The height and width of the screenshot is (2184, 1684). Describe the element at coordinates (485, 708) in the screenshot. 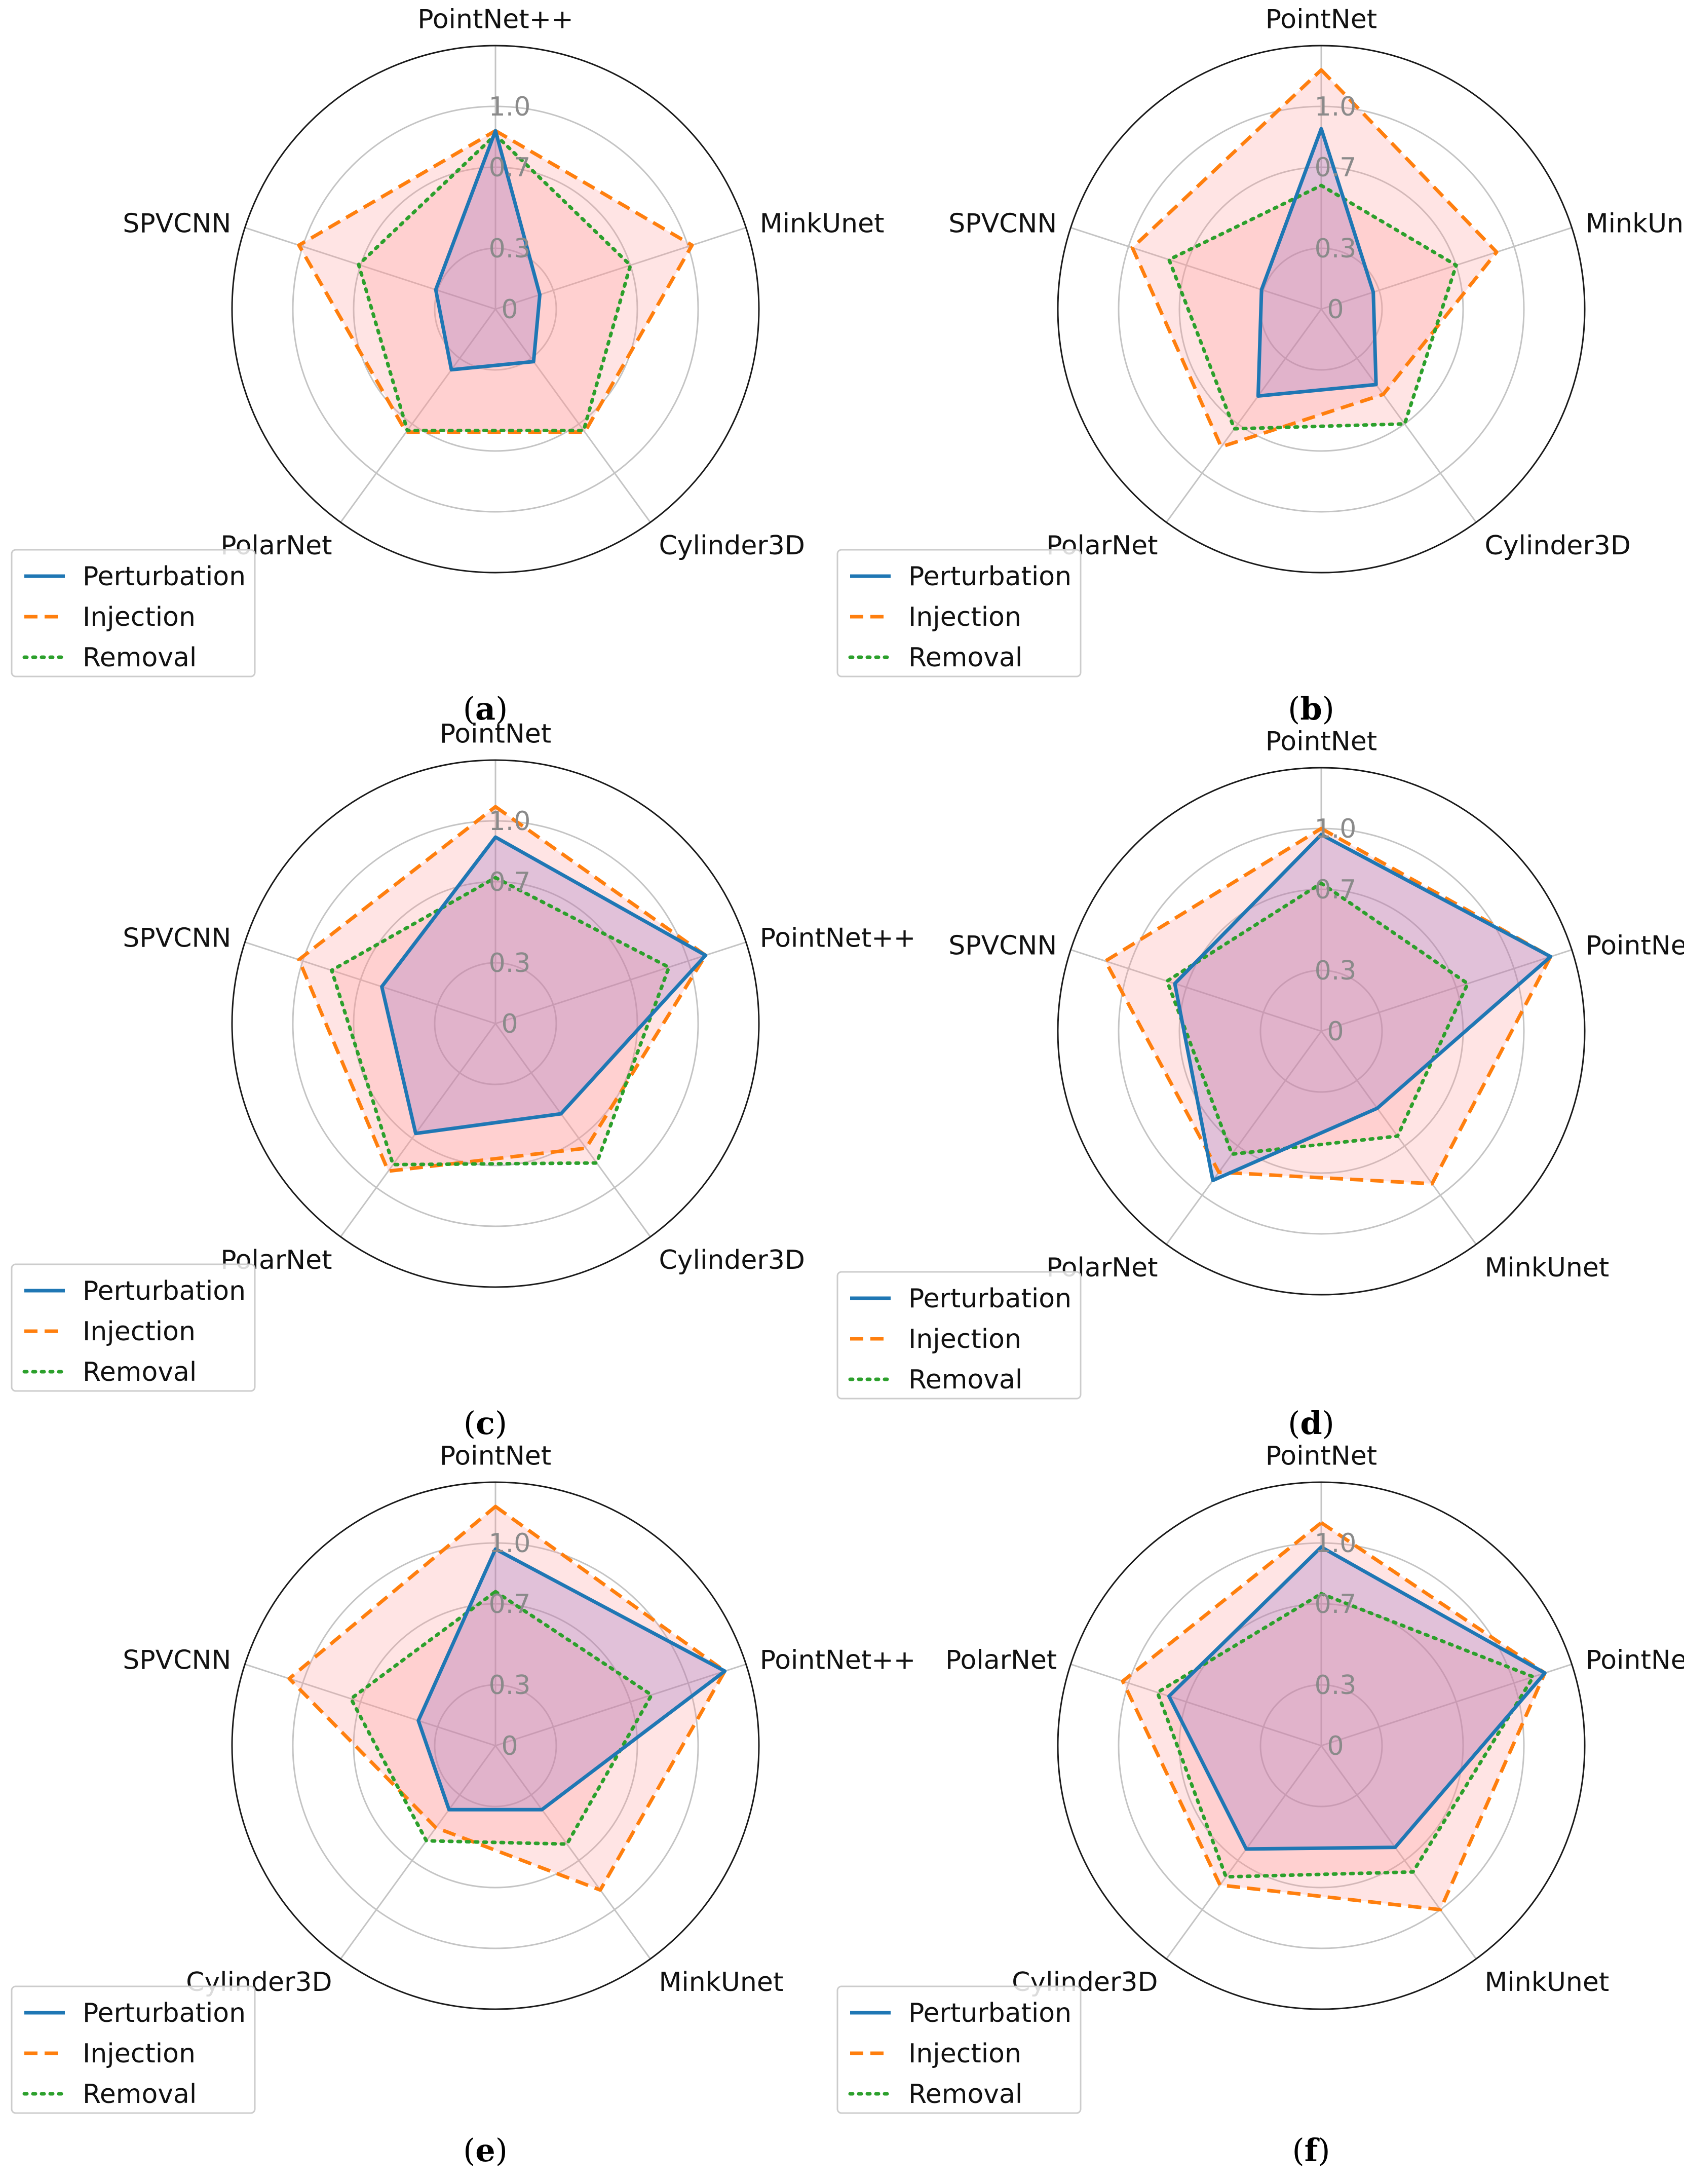

I see `panel-label: (a)` at that location.